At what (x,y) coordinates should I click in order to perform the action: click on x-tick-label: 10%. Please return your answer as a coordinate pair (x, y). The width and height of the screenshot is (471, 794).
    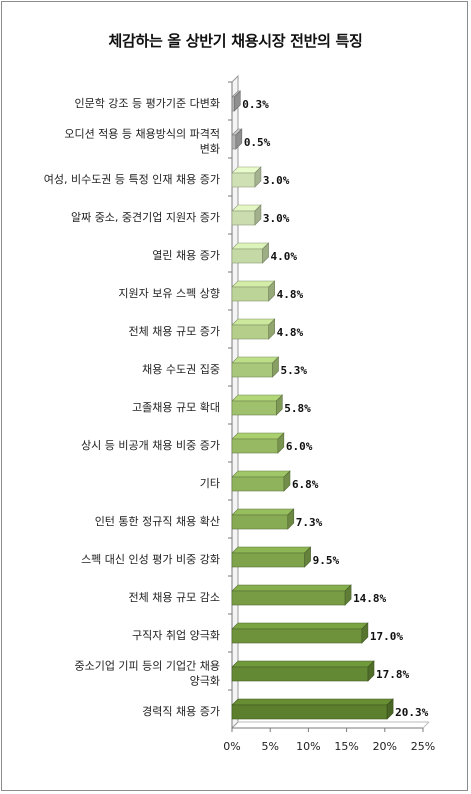
    Looking at the image, I should click on (308, 746).